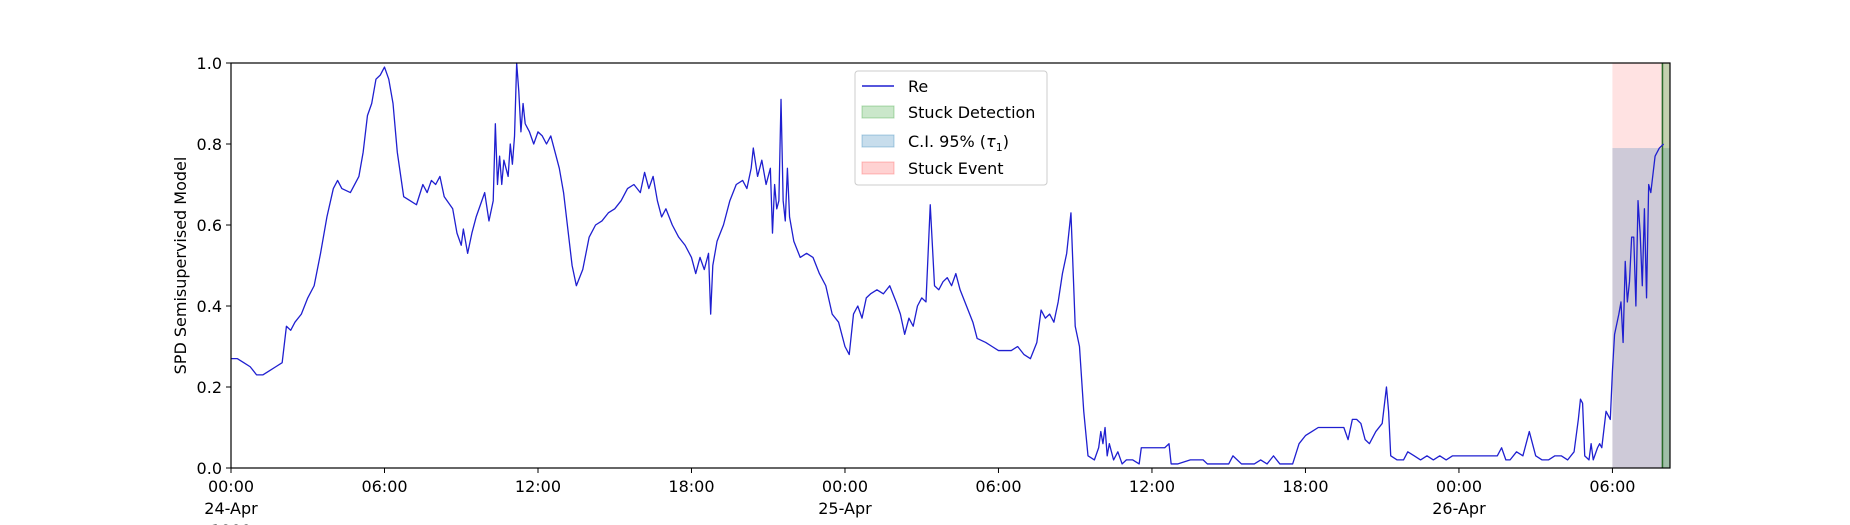  Describe the element at coordinates (214, 266) in the screenshot. I see `y-axis: 0.0 0.2 0.4 0.6 0.8 1.0` at that location.